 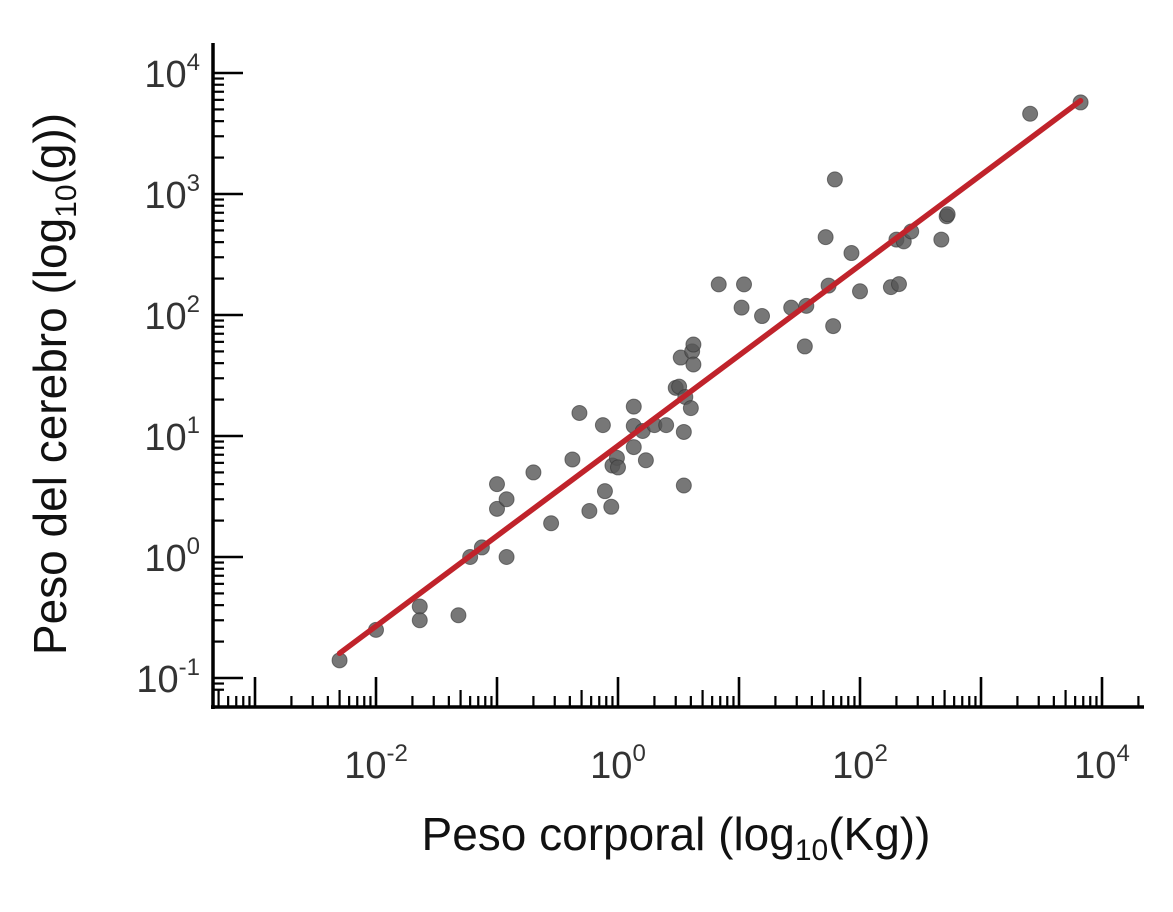 What do you see at coordinates (737, 763) in the screenshot?
I see `x-tick-labels: 10⁻² 10⁰ 10² 10⁴` at bounding box center [737, 763].